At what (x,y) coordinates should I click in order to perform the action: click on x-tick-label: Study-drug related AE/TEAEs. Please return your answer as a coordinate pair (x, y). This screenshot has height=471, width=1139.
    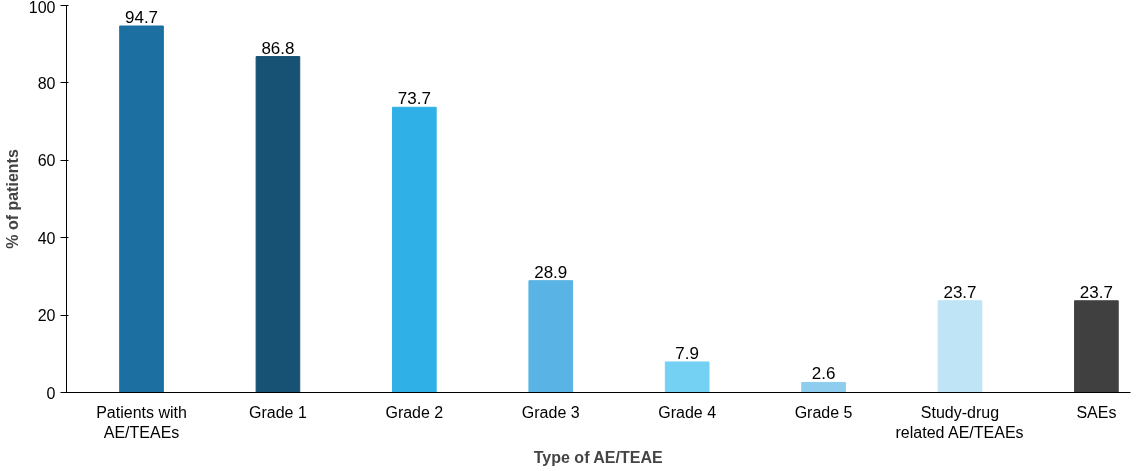
    Looking at the image, I should click on (959, 422).